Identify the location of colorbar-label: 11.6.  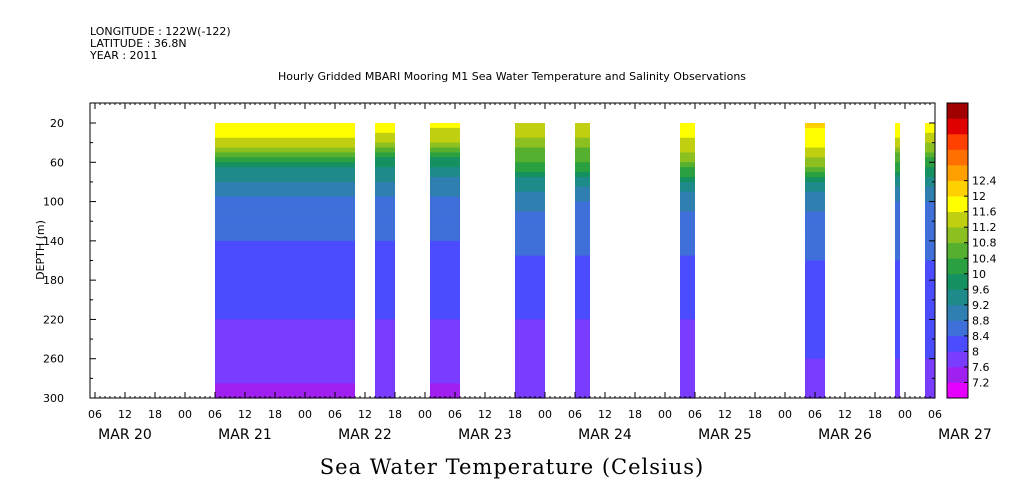
(984, 212).